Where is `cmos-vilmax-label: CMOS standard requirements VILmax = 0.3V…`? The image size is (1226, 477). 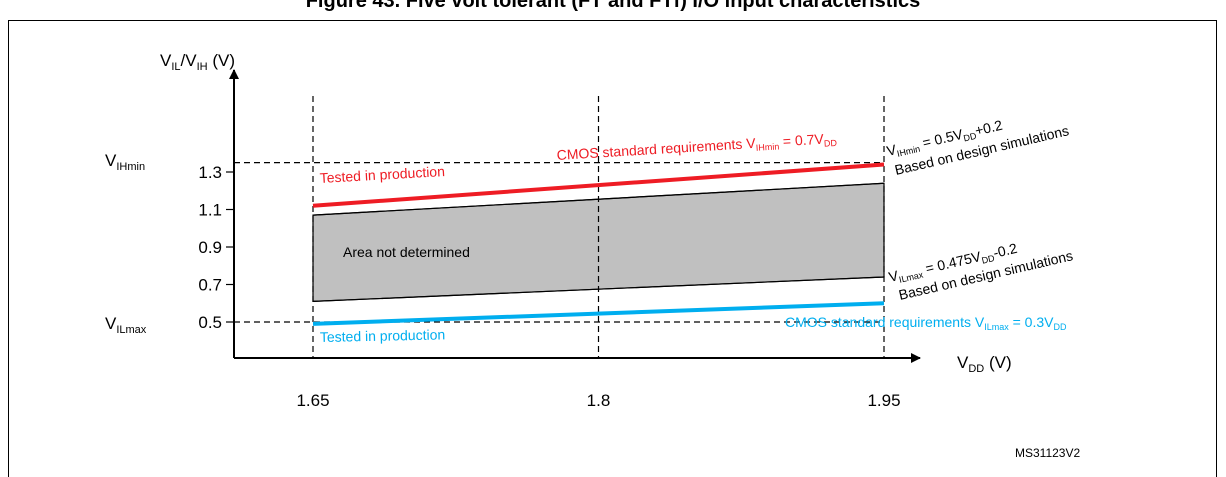
cmos-vilmax-label: CMOS standard requirements VILmax = 0.3V… is located at coordinates (926, 323).